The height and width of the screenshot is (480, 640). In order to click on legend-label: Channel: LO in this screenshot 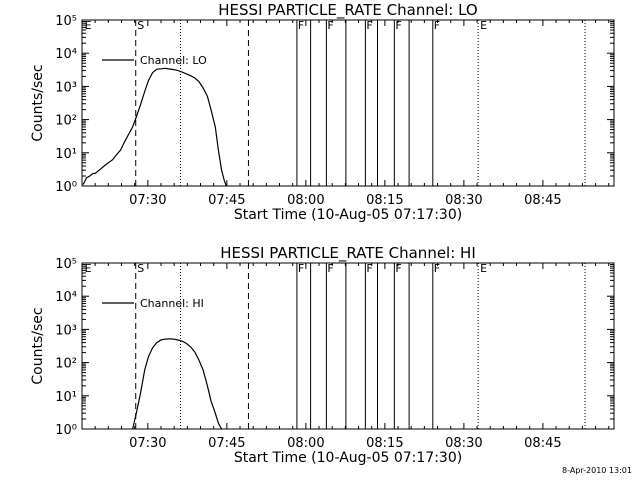, I will do `click(173, 60)`.